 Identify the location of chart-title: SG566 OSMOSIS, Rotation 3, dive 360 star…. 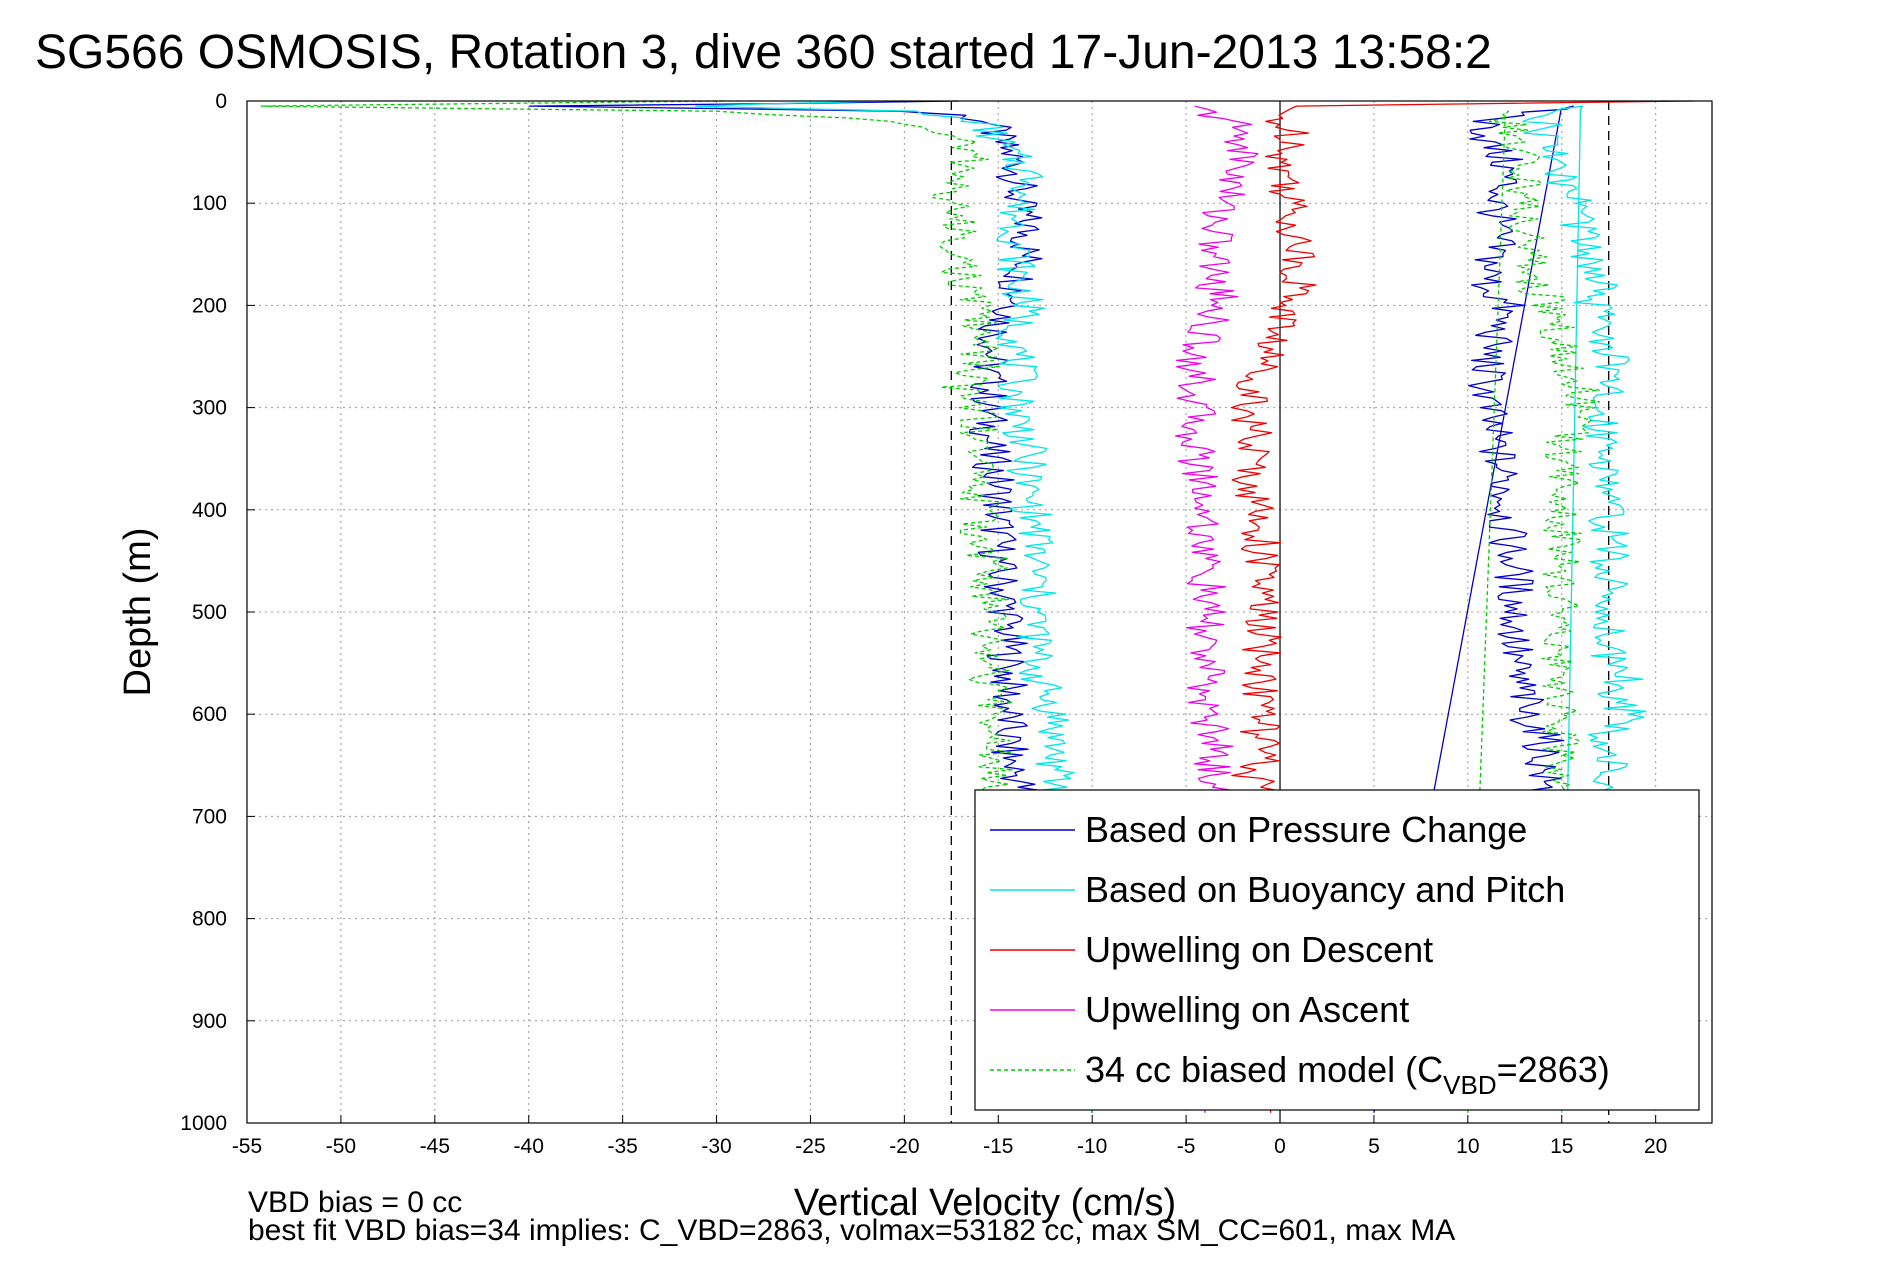
(763, 52).